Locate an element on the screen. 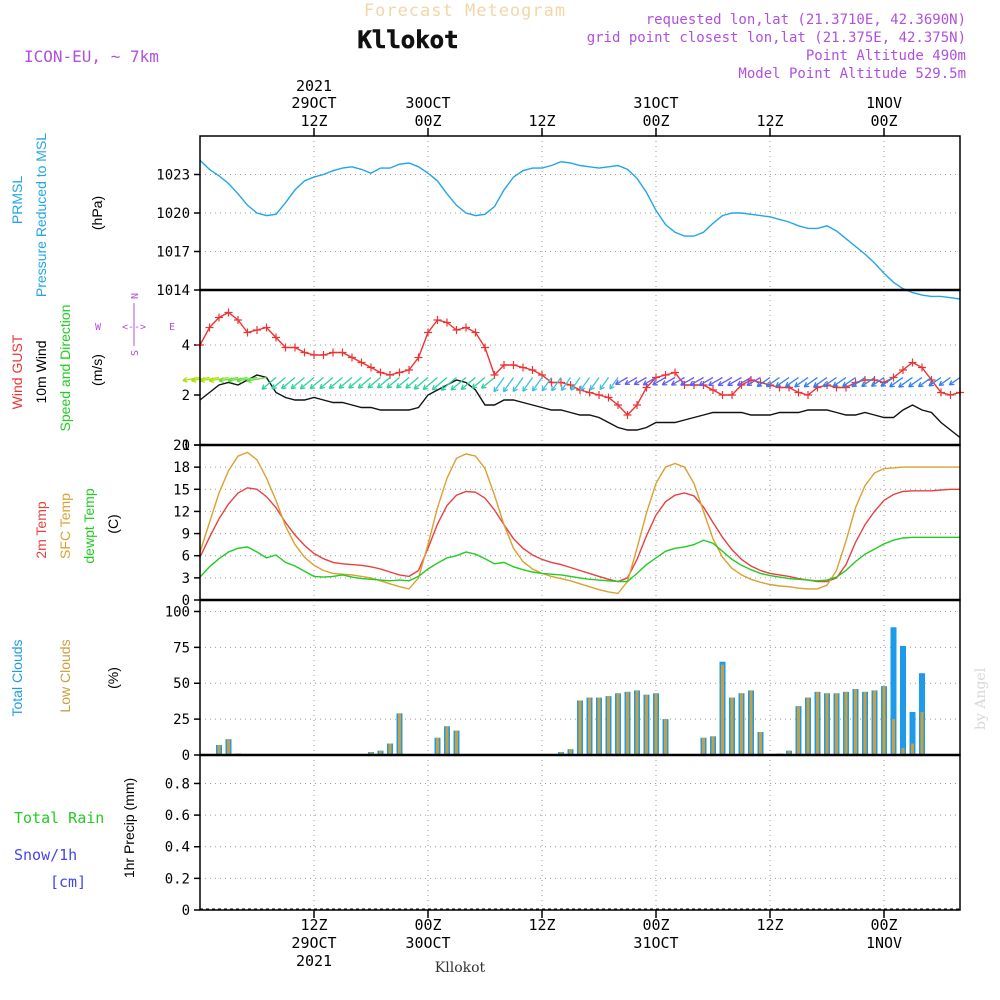  bottom-tick-hour: 12Z is located at coordinates (769, 925).